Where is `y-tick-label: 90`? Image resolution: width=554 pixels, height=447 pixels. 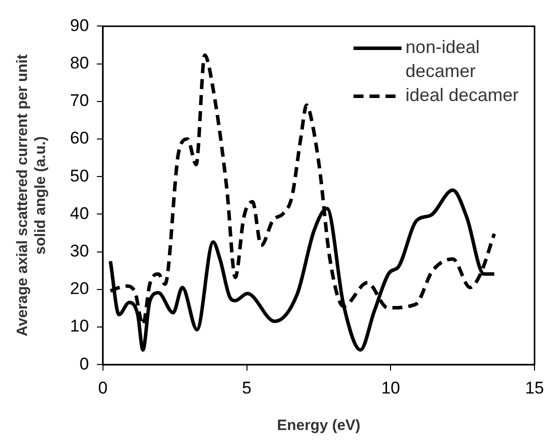 y-tick-label: 90 is located at coordinates (79, 25).